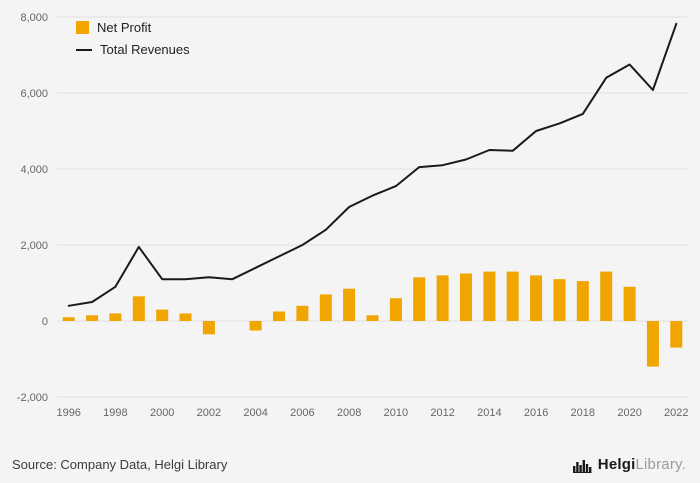 The width and height of the screenshot is (700, 483). Describe the element at coordinates (489, 413) in the screenshot. I see `svg-text: 2014` at that location.